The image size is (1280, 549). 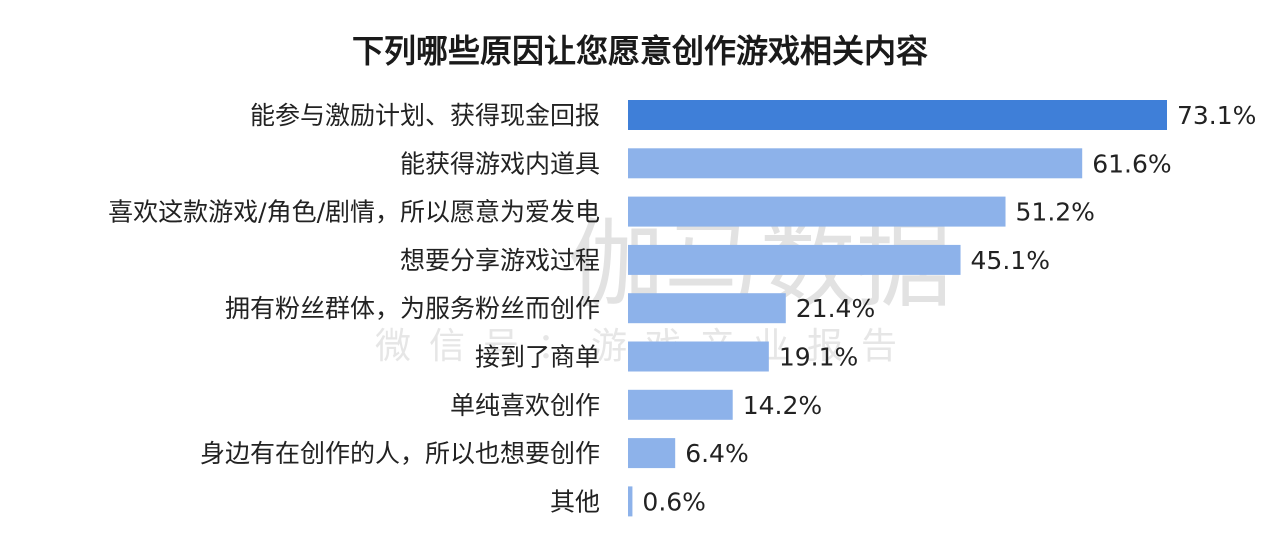 What do you see at coordinates (500, 260) in the screenshot?
I see `category-label: 想要分享游戏过程` at bounding box center [500, 260].